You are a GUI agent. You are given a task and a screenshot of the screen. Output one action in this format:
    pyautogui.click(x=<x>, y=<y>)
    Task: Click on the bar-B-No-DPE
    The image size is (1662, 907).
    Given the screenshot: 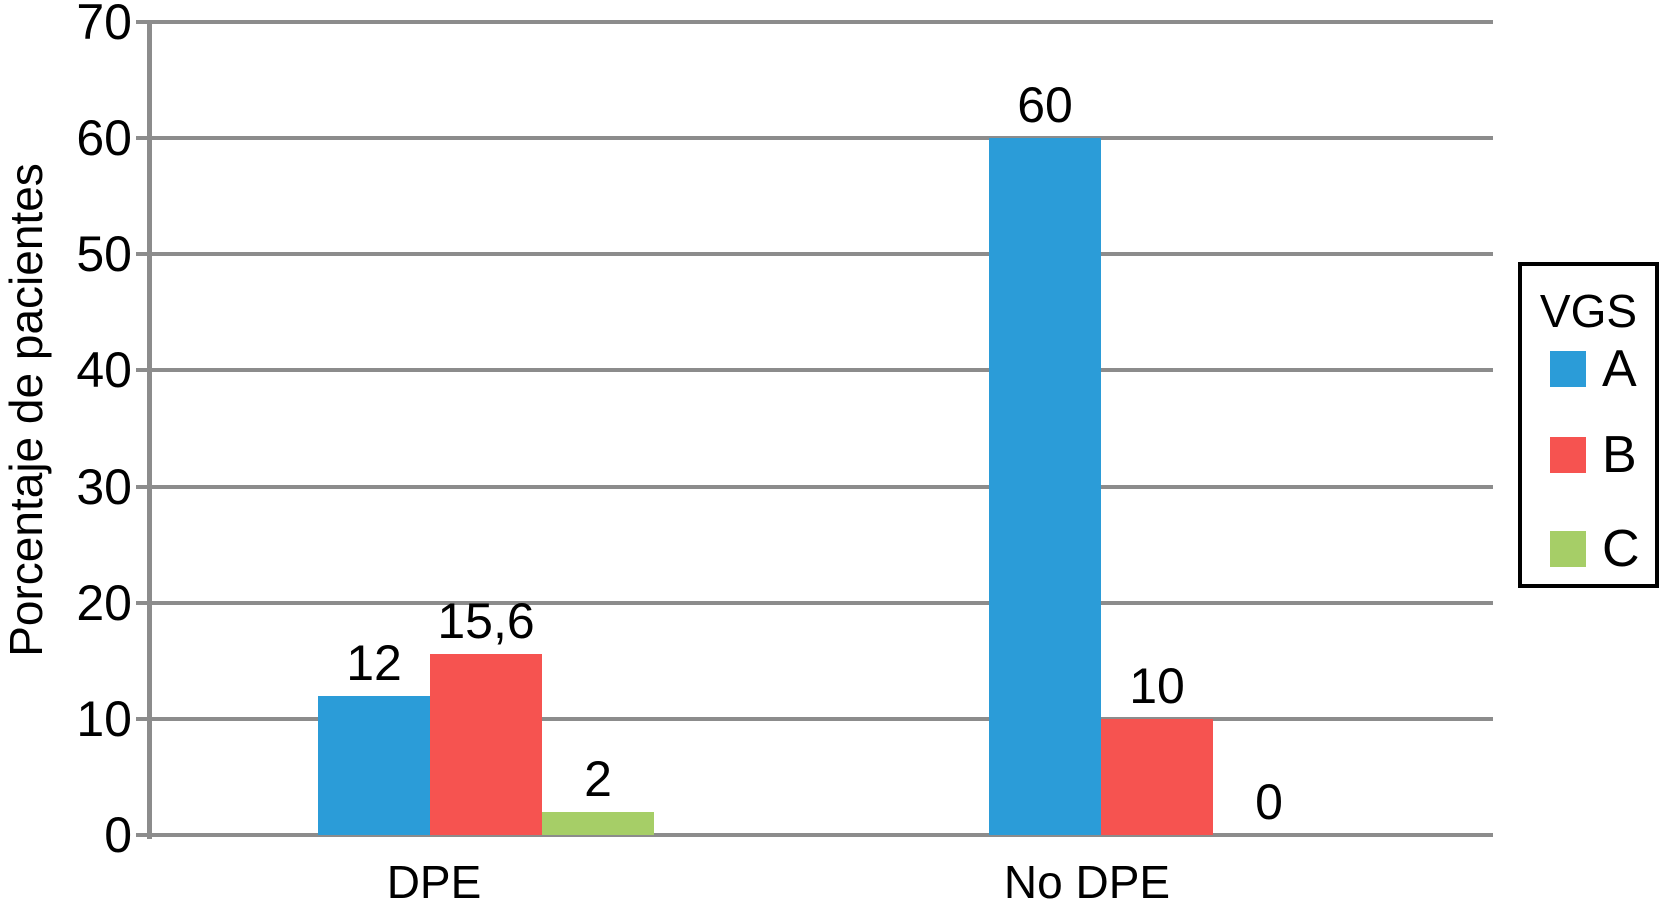 What is the action you would take?
    pyautogui.click(x=1157, y=776)
    